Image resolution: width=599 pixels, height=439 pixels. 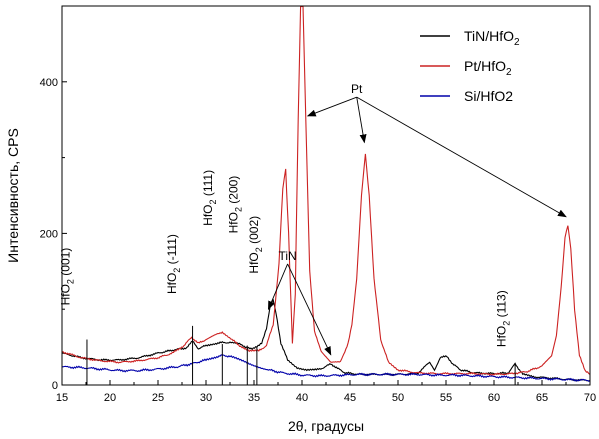 I want to click on annotation-label: HfO2 (113), so click(x=503, y=318).